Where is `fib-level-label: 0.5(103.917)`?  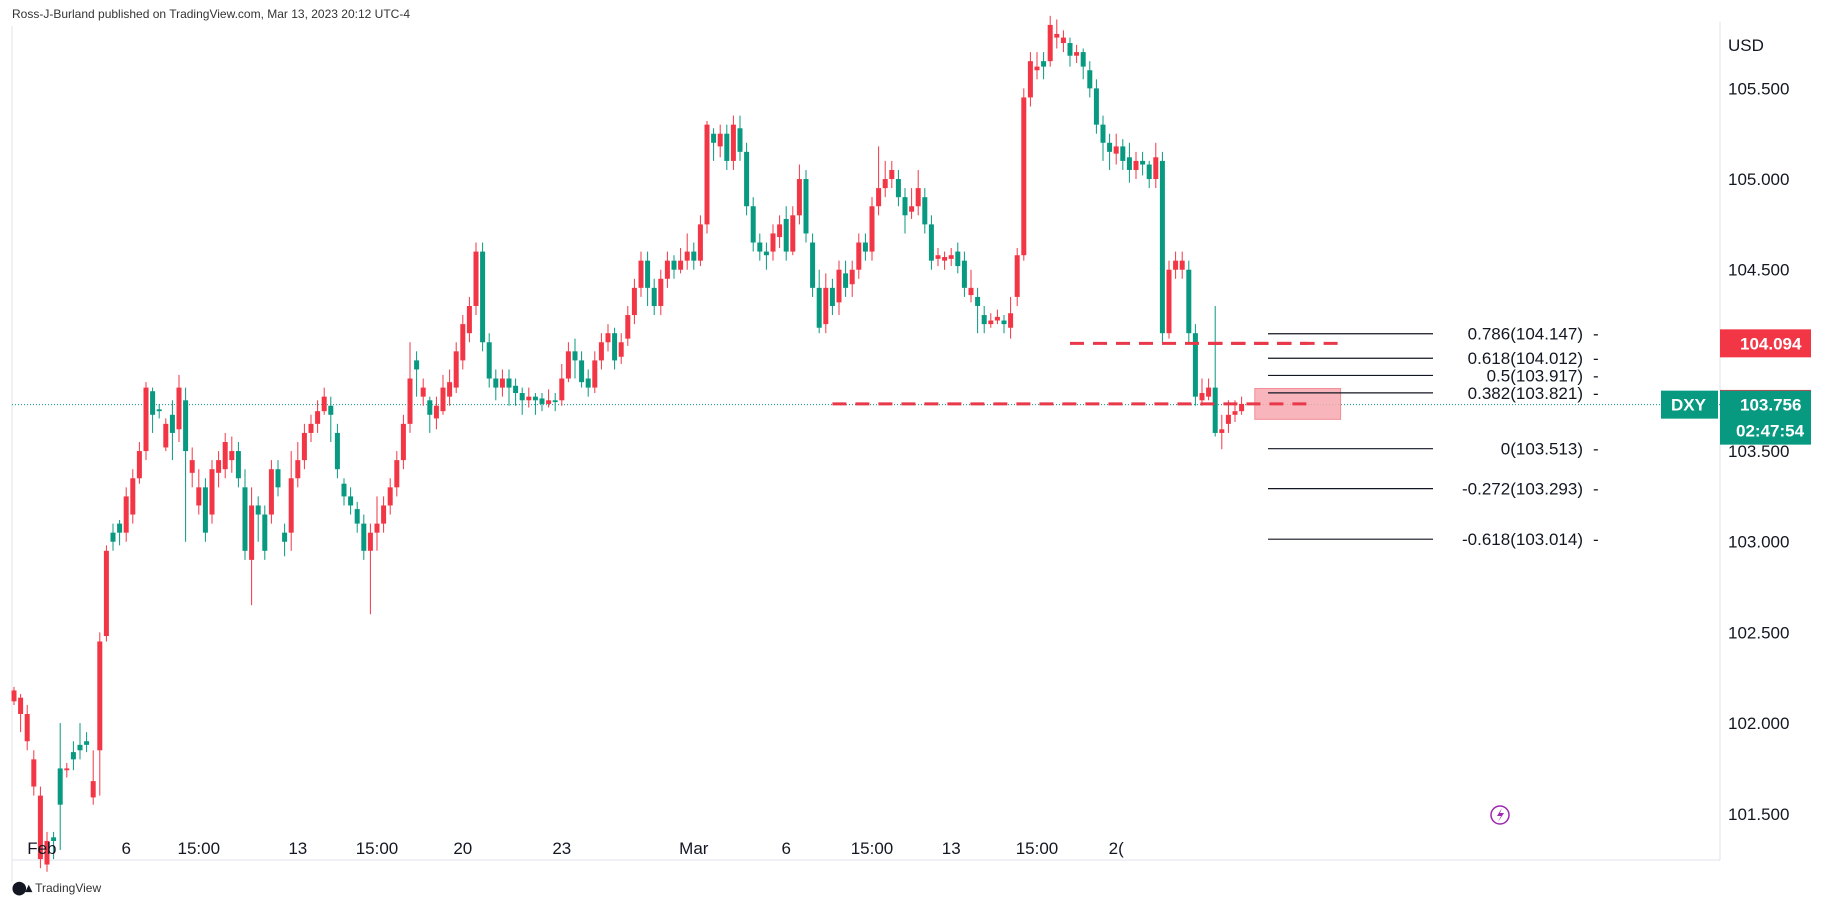 fib-level-label: 0.5(103.917) is located at coordinates (1535, 375).